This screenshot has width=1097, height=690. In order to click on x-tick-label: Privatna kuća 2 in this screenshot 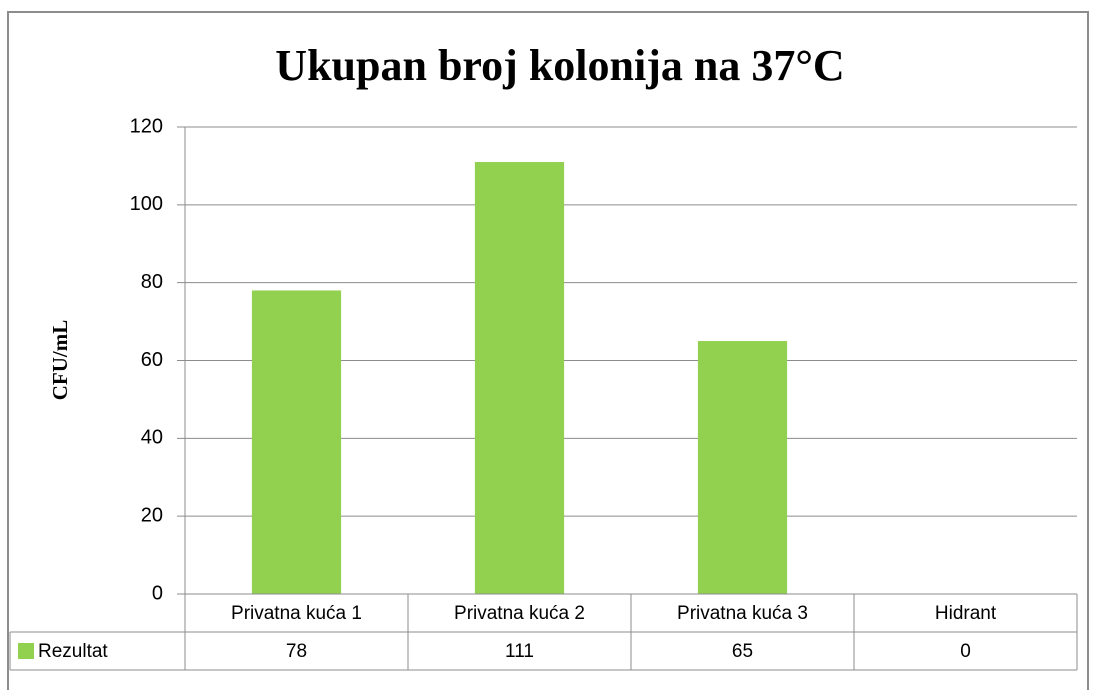, I will do `click(519, 613)`.